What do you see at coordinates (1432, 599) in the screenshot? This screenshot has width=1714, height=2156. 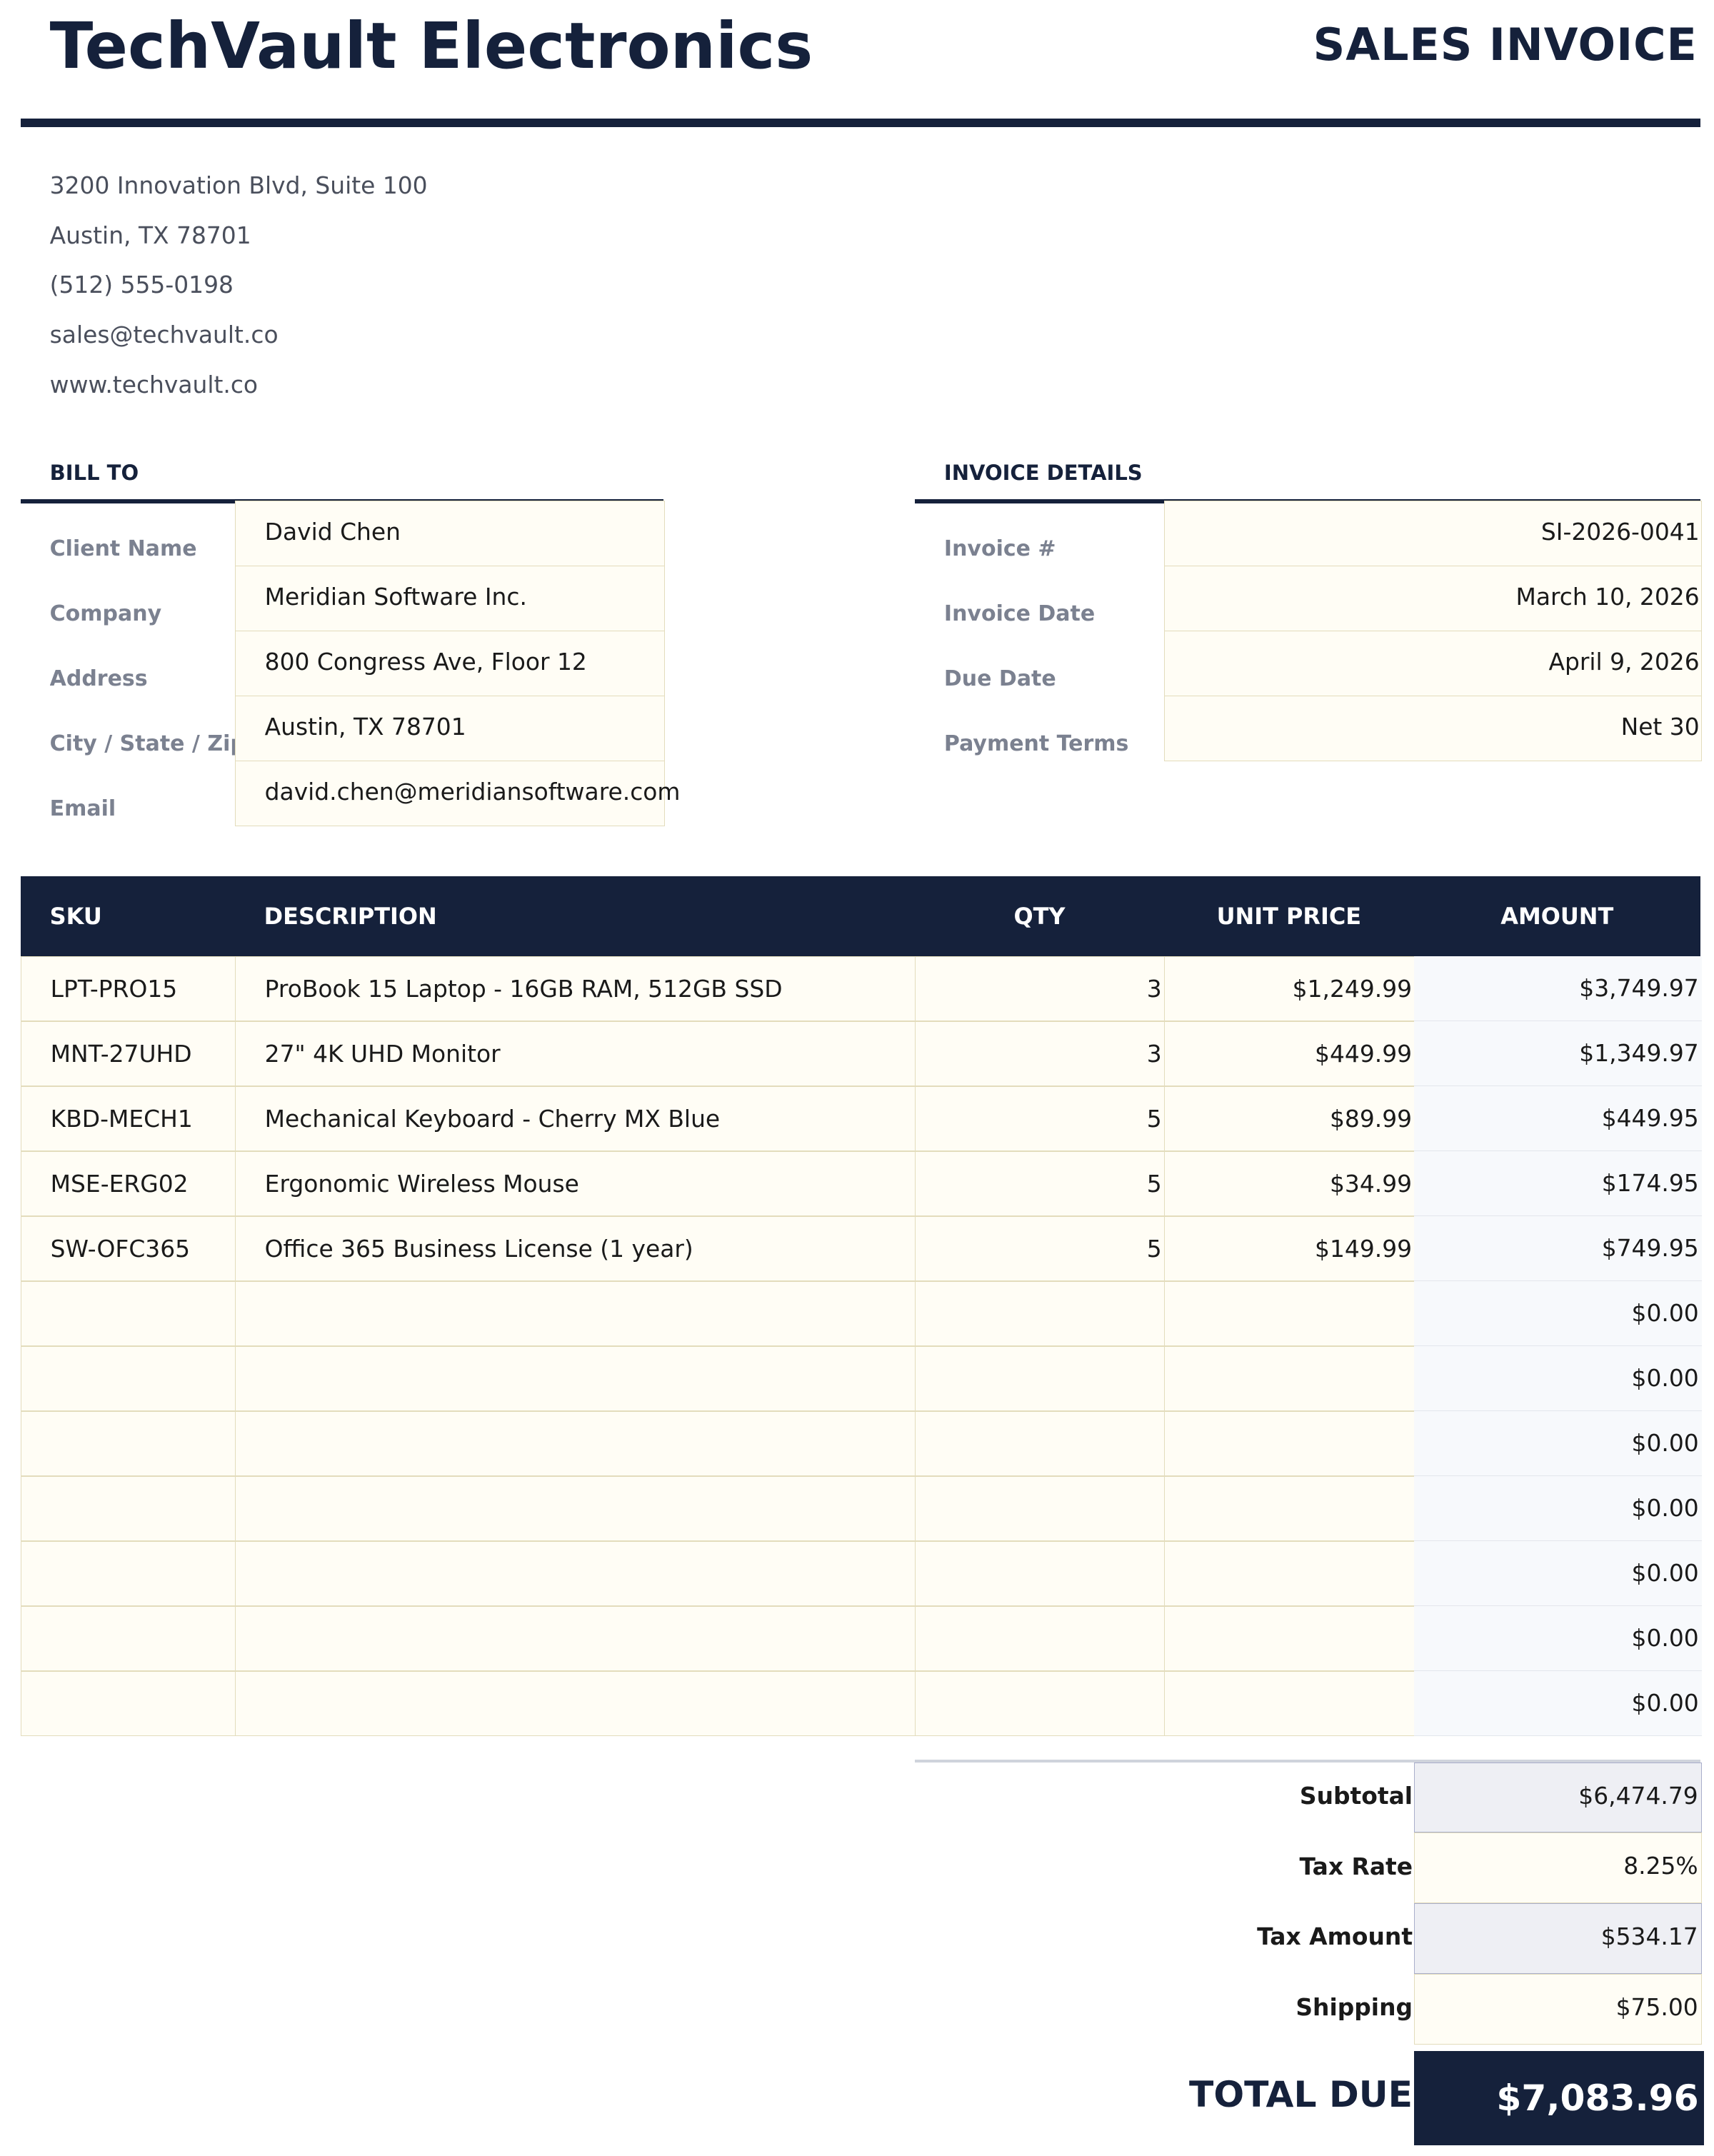 I see `invoice-detail-field: March 10, 2026` at bounding box center [1432, 599].